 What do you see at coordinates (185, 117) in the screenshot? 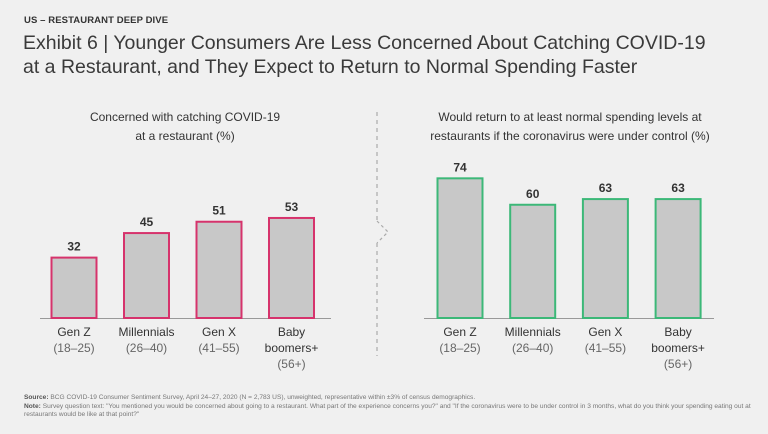
I see `left-chart-title-line-1: Concerned with catching COVID-19` at bounding box center [185, 117].